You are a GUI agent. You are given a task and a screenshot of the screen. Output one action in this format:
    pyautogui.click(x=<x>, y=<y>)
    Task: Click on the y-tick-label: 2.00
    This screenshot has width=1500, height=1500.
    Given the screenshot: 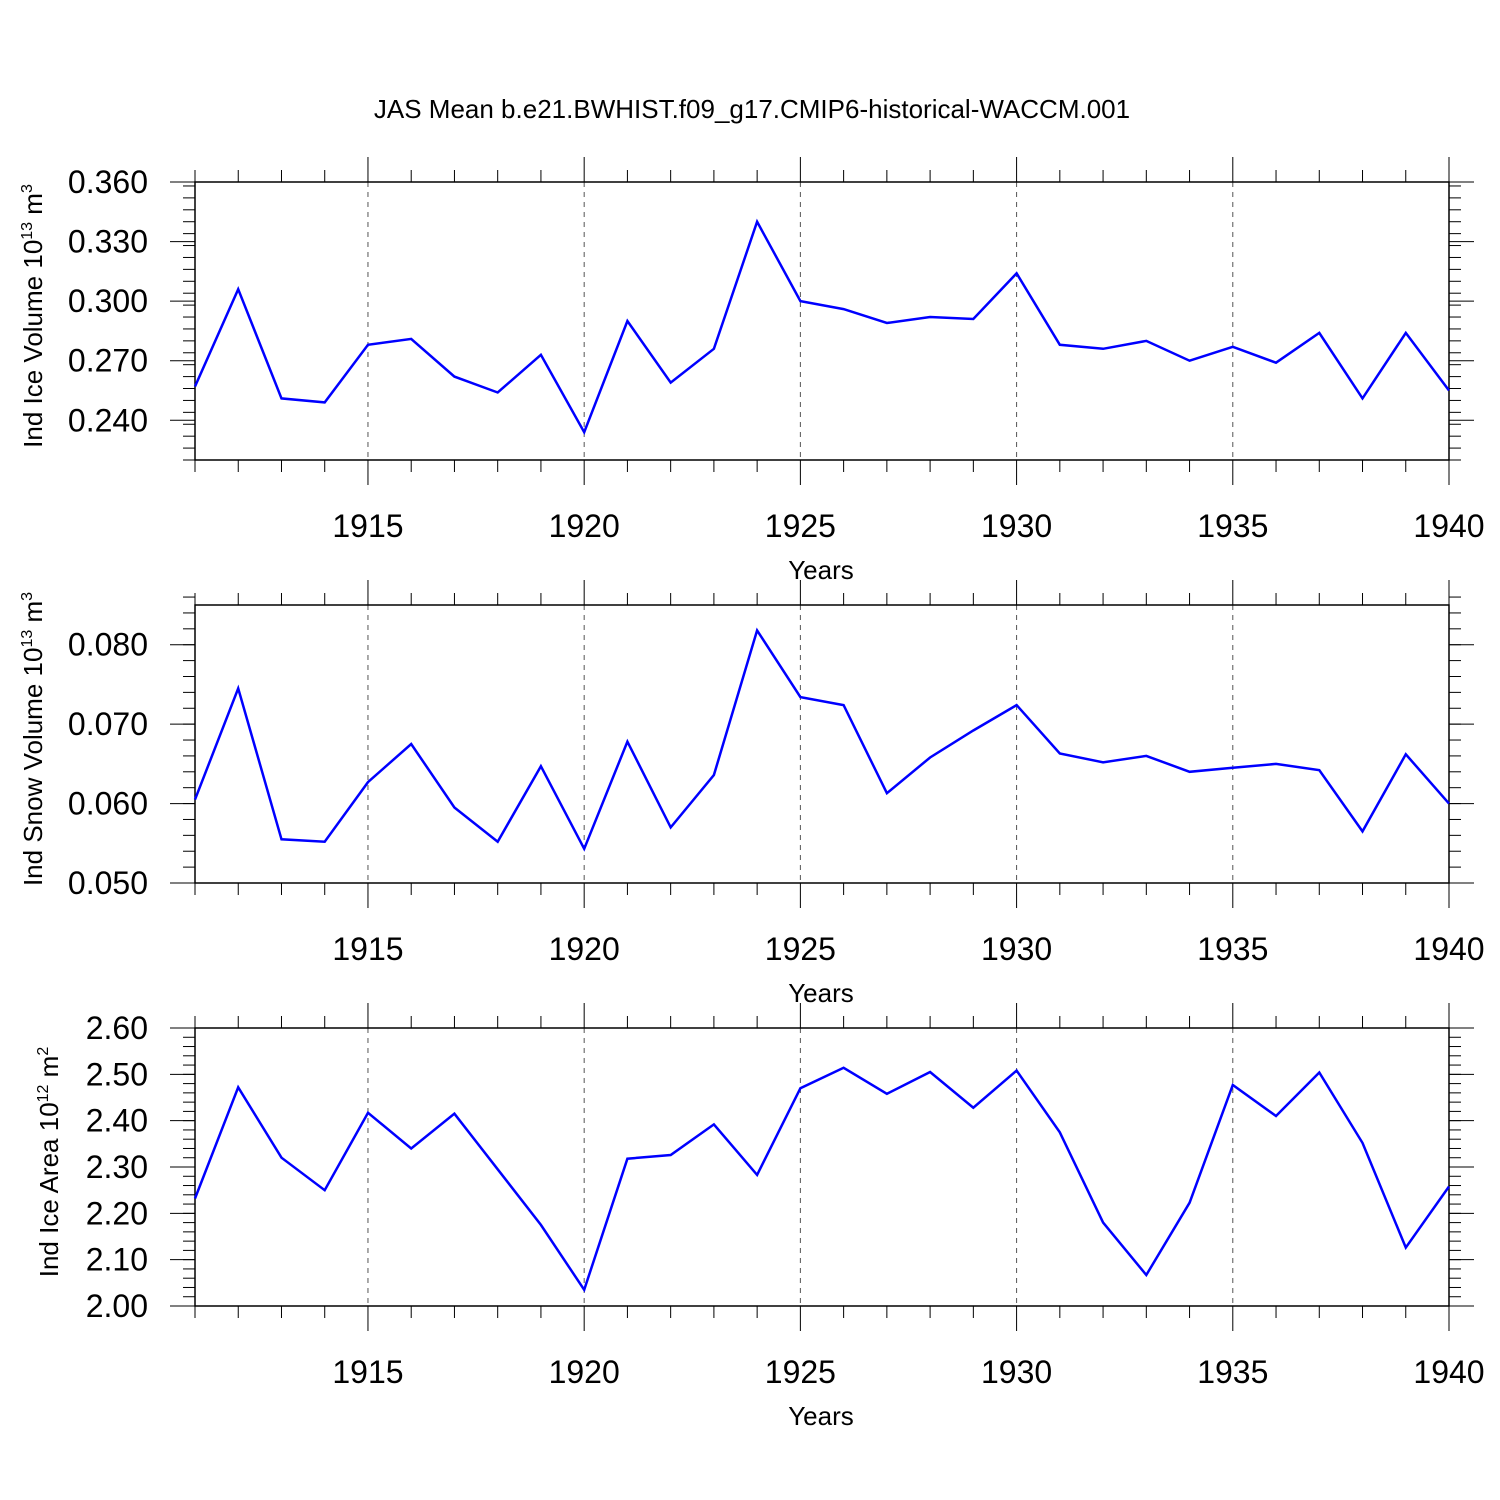 What is the action you would take?
    pyautogui.click(x=117, y=1306)
    